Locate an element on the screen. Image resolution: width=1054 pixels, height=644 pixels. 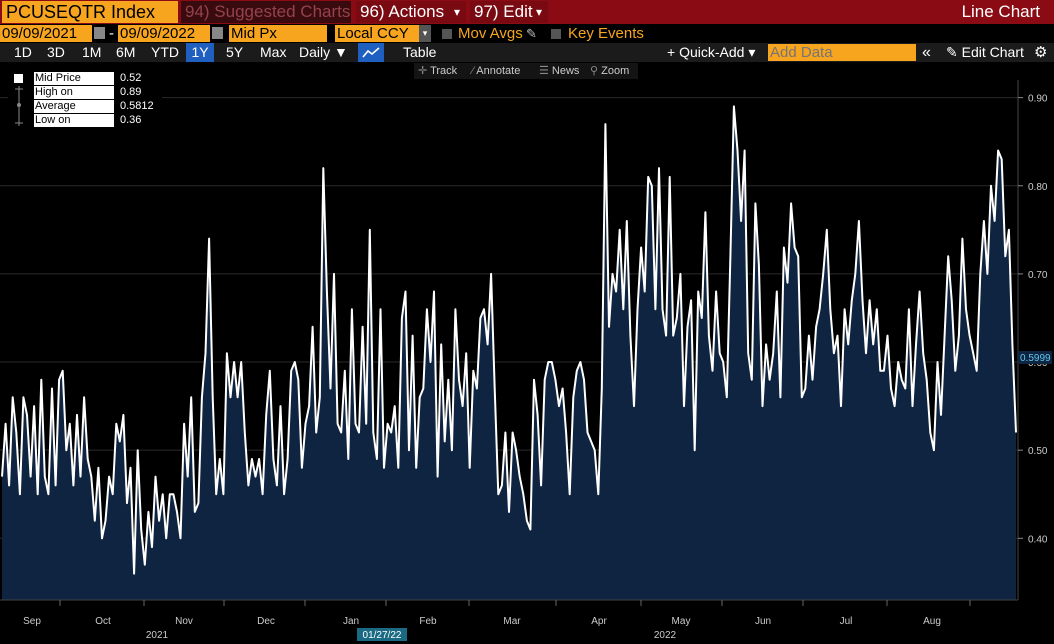
mov-avgs-label: Mov Avgs is located at coordinates (490, 33).